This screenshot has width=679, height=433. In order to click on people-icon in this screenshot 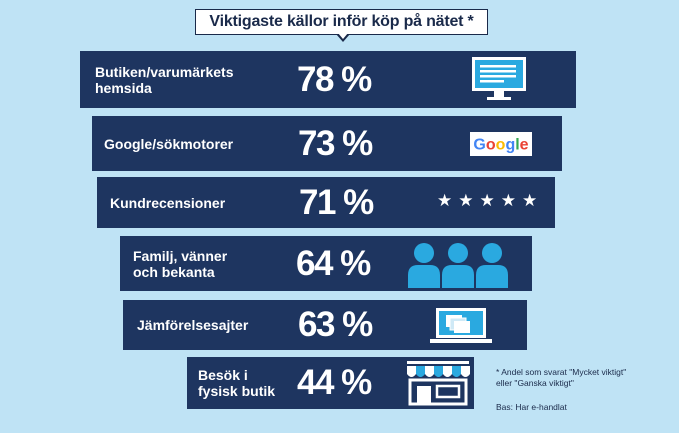, I will do `click(458, 265)`.